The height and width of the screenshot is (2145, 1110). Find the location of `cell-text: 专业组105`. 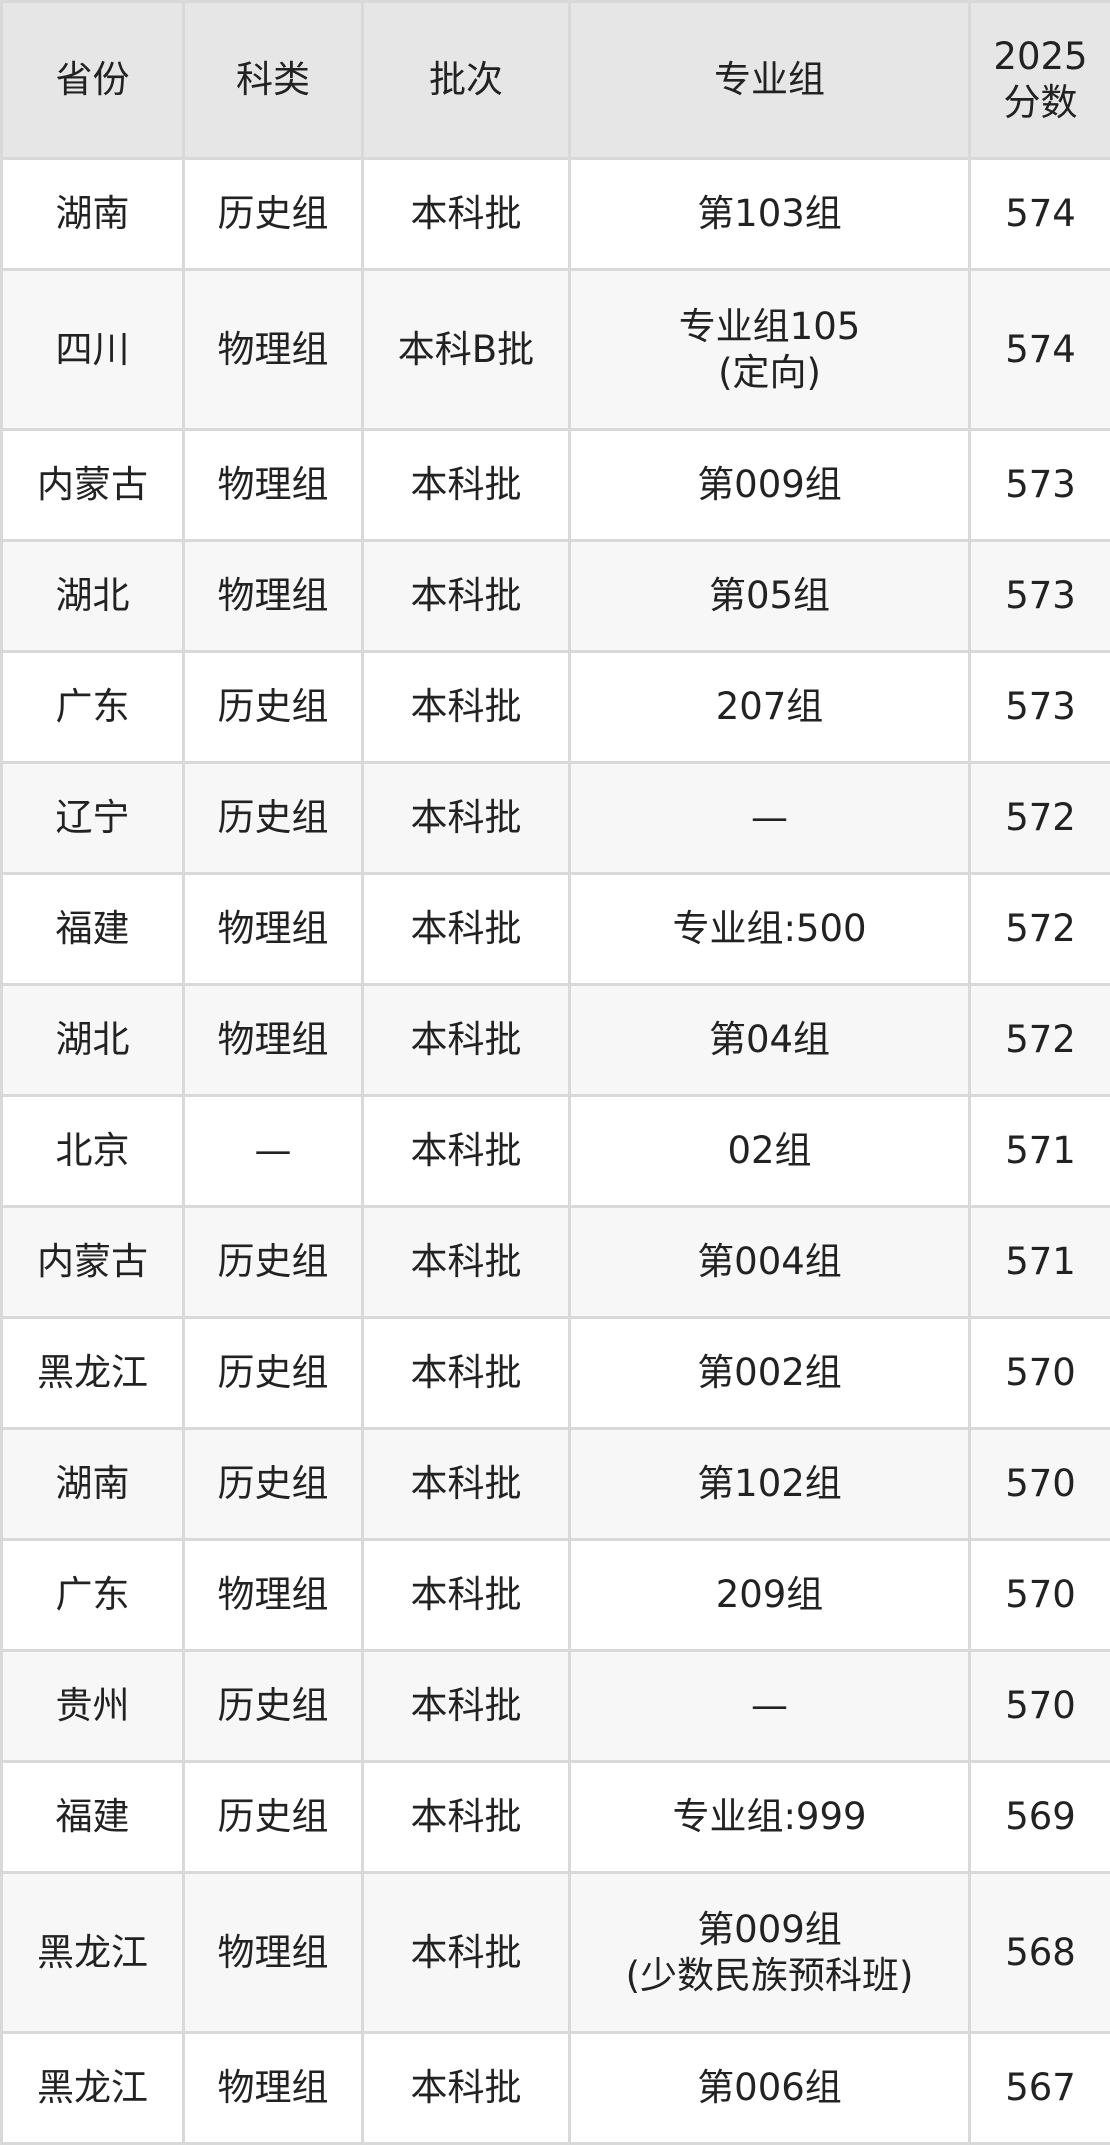

cell-text: 专业组105 is located at coordinates (769, 326).